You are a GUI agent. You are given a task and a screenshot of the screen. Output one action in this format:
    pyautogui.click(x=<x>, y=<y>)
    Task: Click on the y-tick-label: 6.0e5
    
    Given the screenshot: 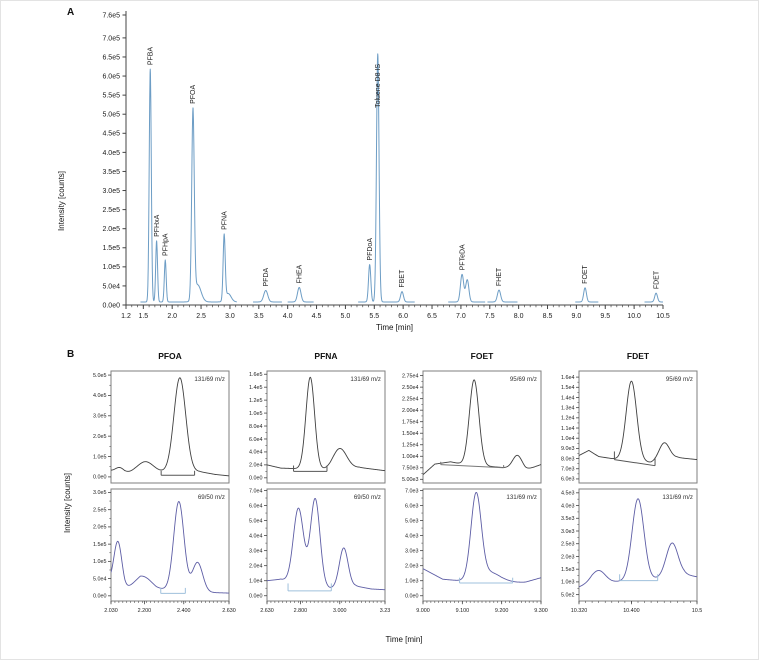 What is the action you would take?
    pyautogui.click(x=111, y=76)
    